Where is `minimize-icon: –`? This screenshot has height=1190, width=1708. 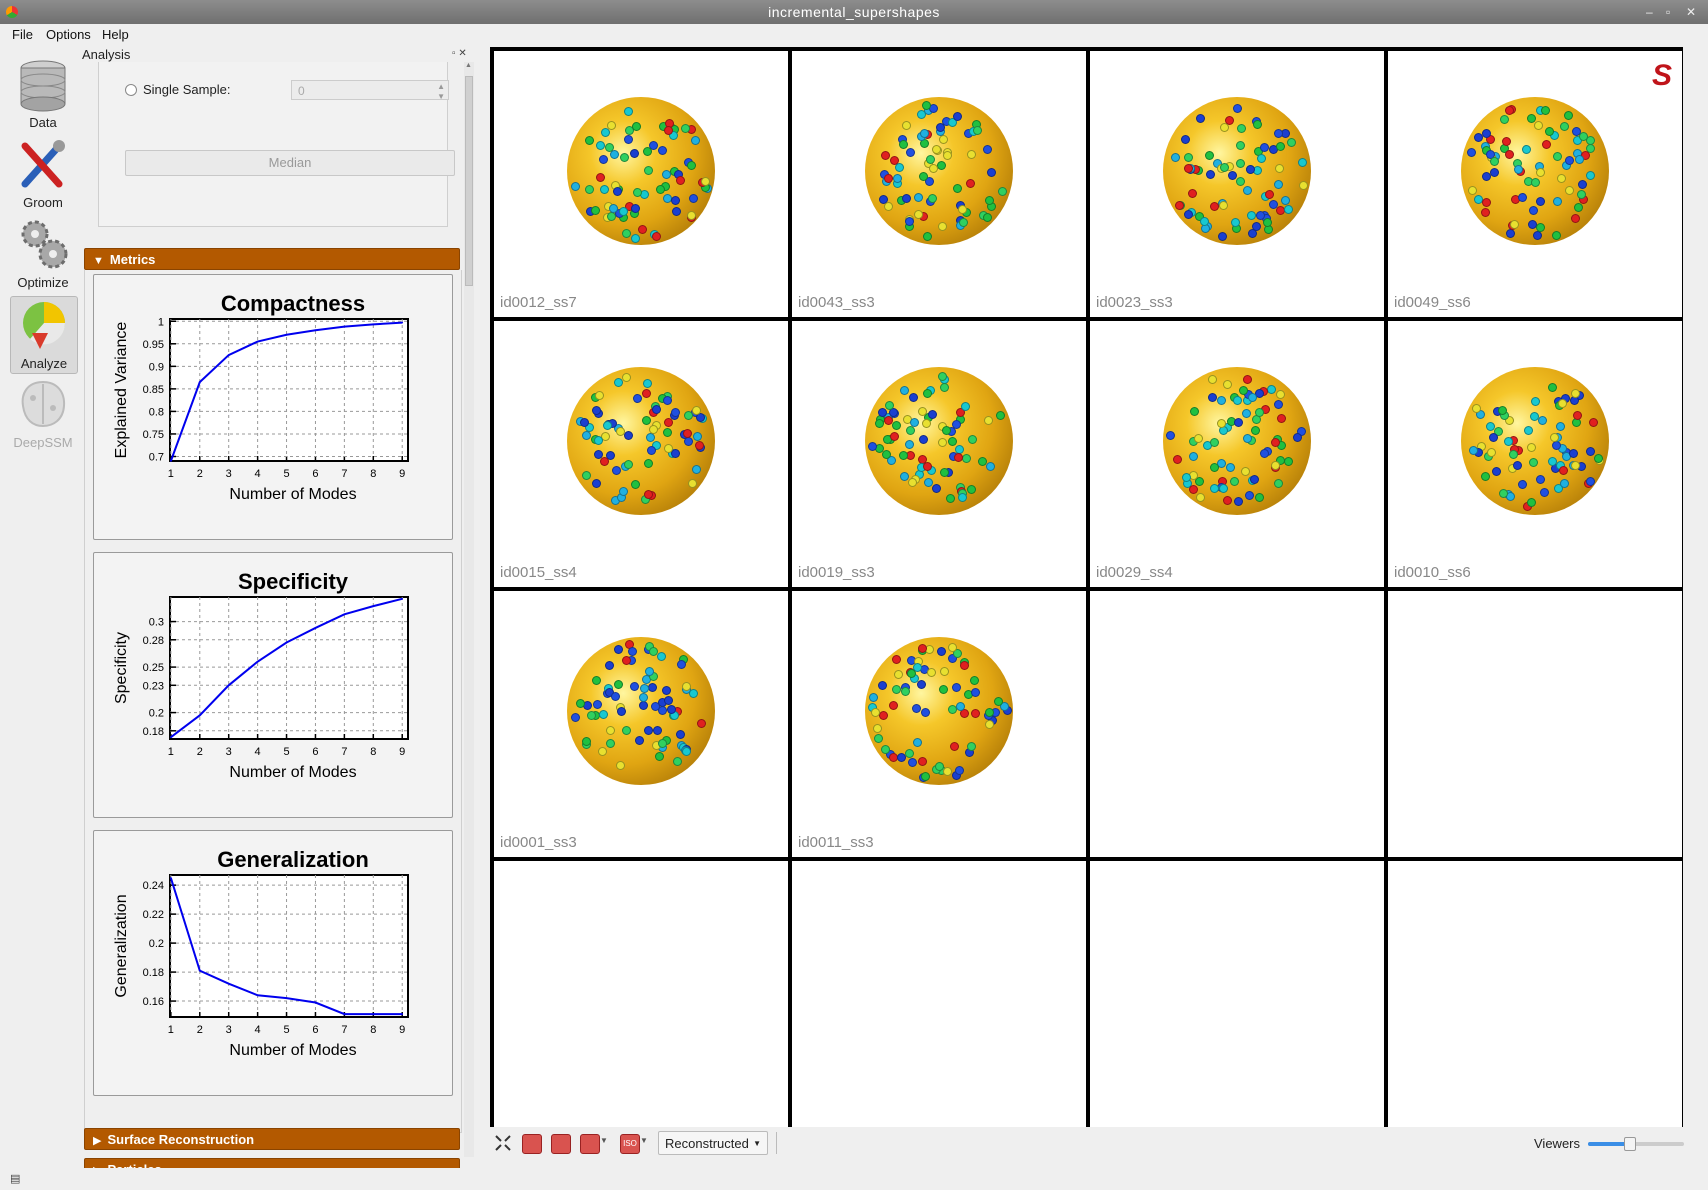
minimize-icon: – is located at coordinates (1650, 12).